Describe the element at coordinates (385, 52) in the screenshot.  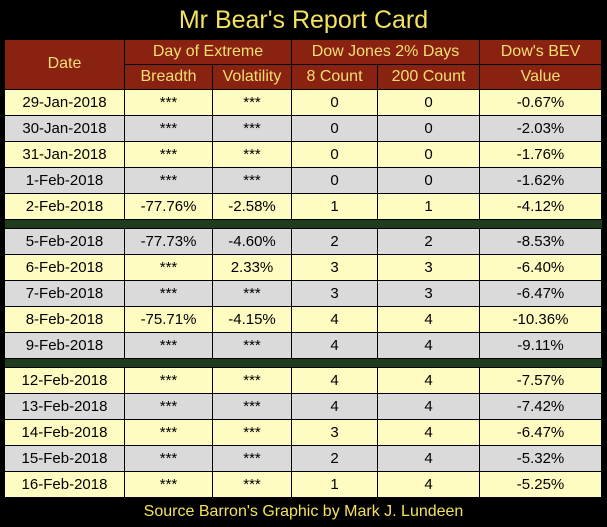
I see `header-dow-jones-2pct-days: Dow Jones 2% Days` at that location.